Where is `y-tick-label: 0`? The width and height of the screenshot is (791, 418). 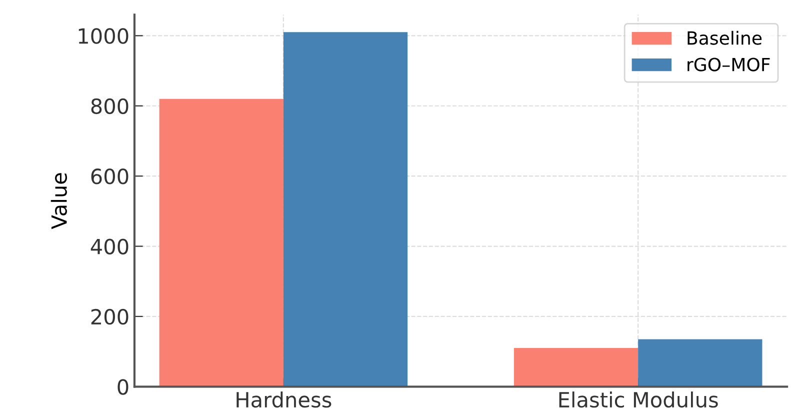 y-tick-label: 0 is located at coordinates (123, 387).